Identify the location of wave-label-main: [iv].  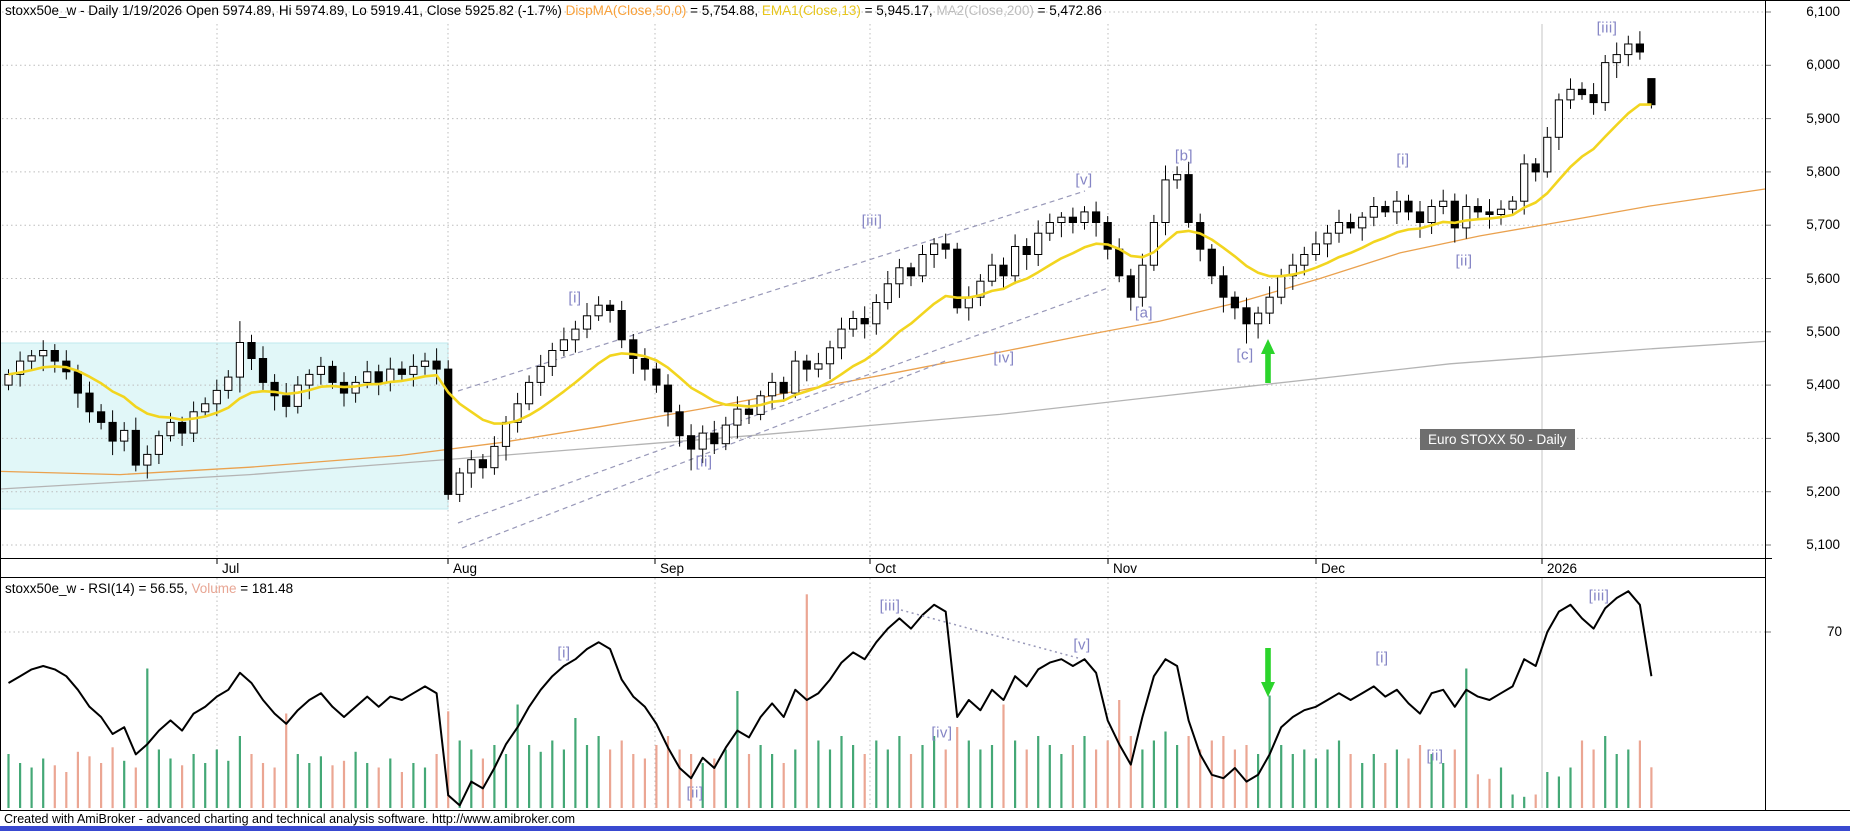
(1004, 358).